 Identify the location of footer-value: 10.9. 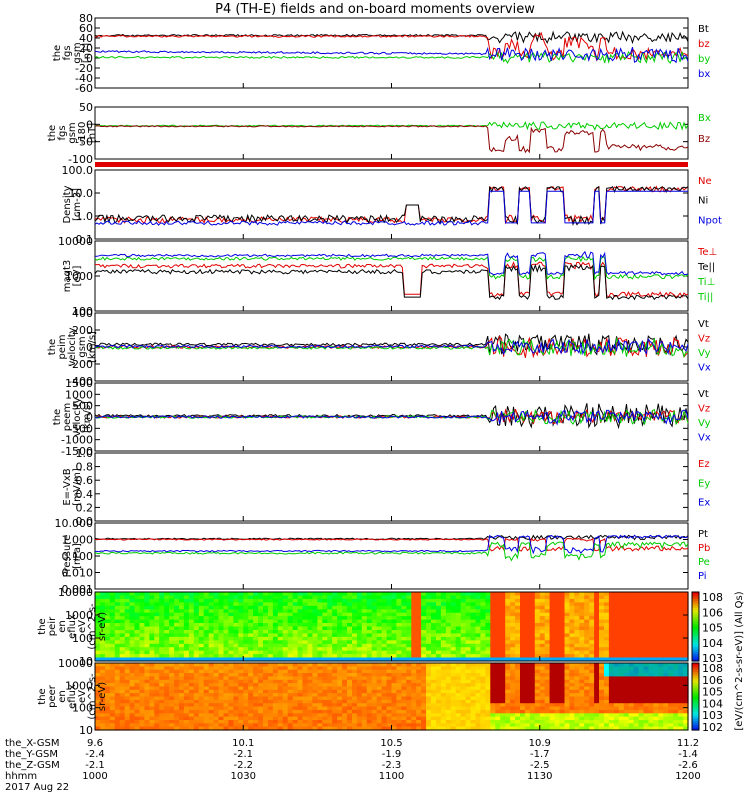
(540, 743).